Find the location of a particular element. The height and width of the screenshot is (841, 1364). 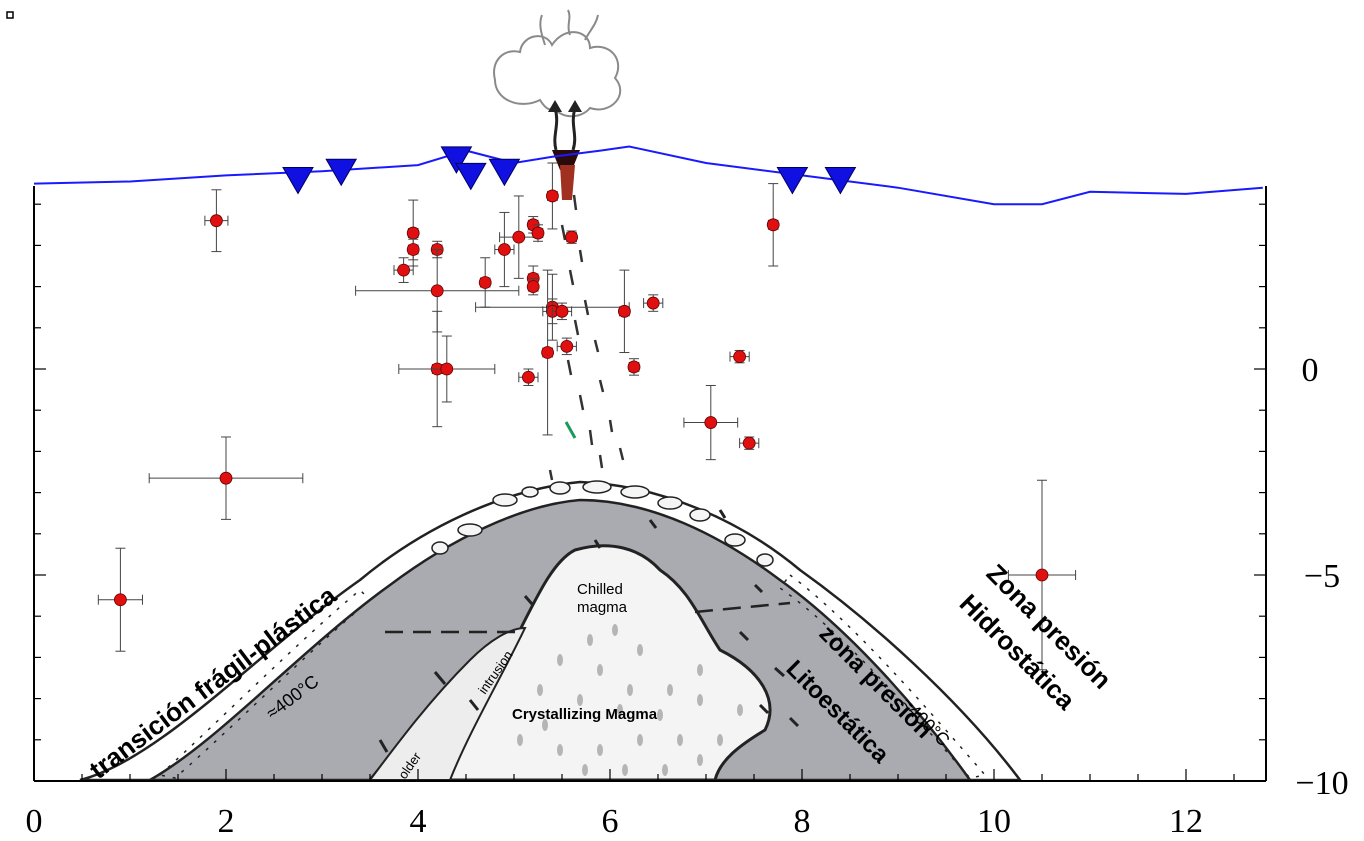

surface-topography-line is located at coordinates (648, 175).